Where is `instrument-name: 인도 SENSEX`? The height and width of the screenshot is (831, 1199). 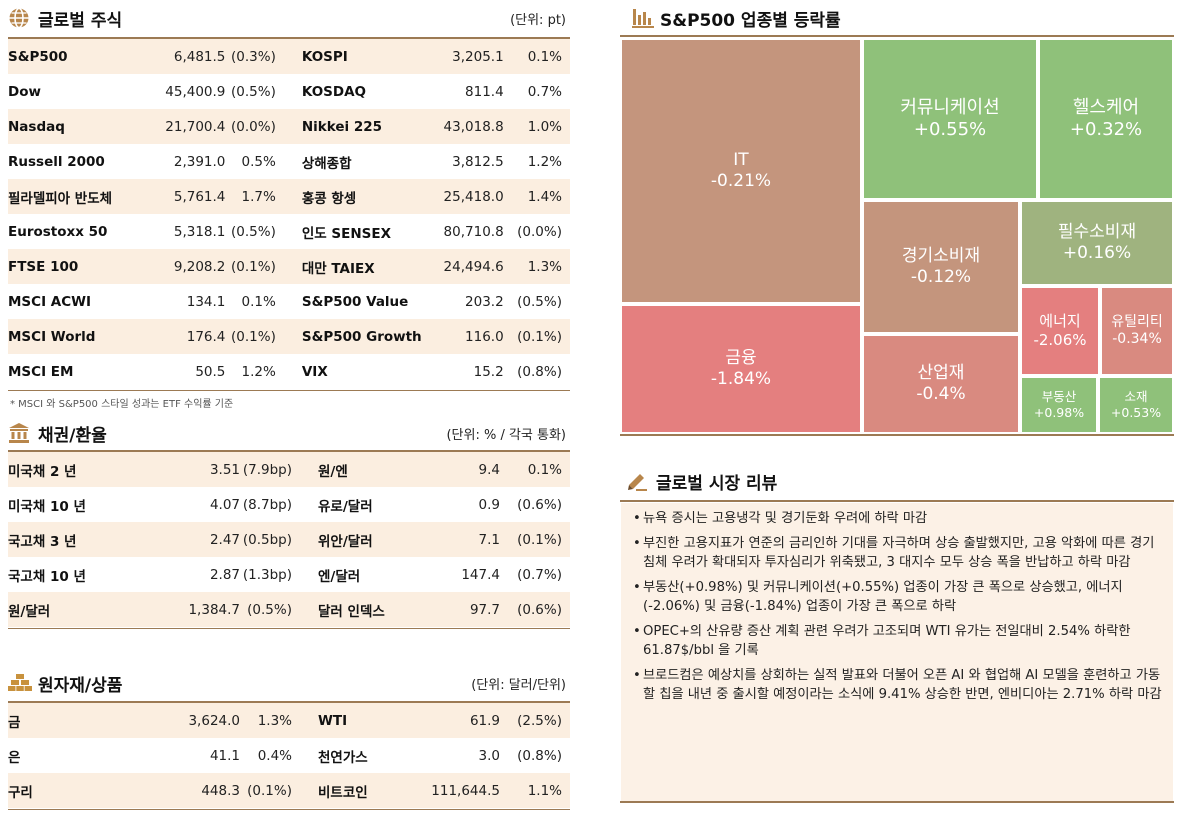 instrument-name: 인도 SENSEX is located at coordinates (352, 231).